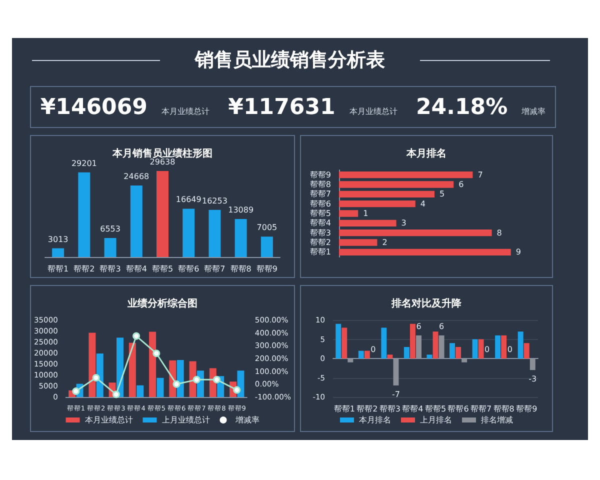 The image size is (600, 480). Describe the element at coordinates (403, 223) in the screenshot. I see `data-label: 3` at that location.